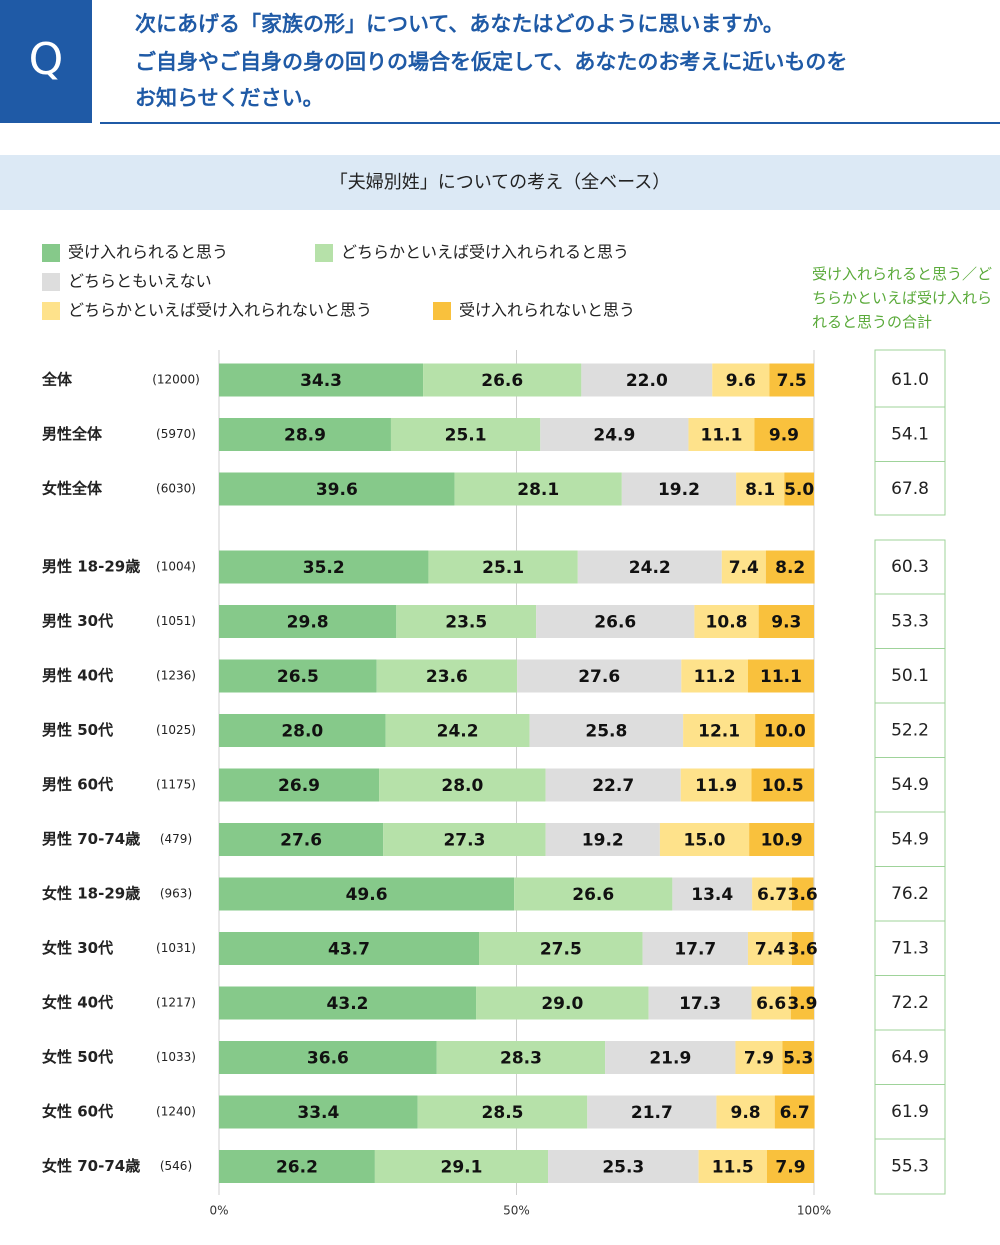  What do you see at coordinates (910, 949) in the screenshot?
I see `total-value: 71.3` at bounding box center [910, 949].